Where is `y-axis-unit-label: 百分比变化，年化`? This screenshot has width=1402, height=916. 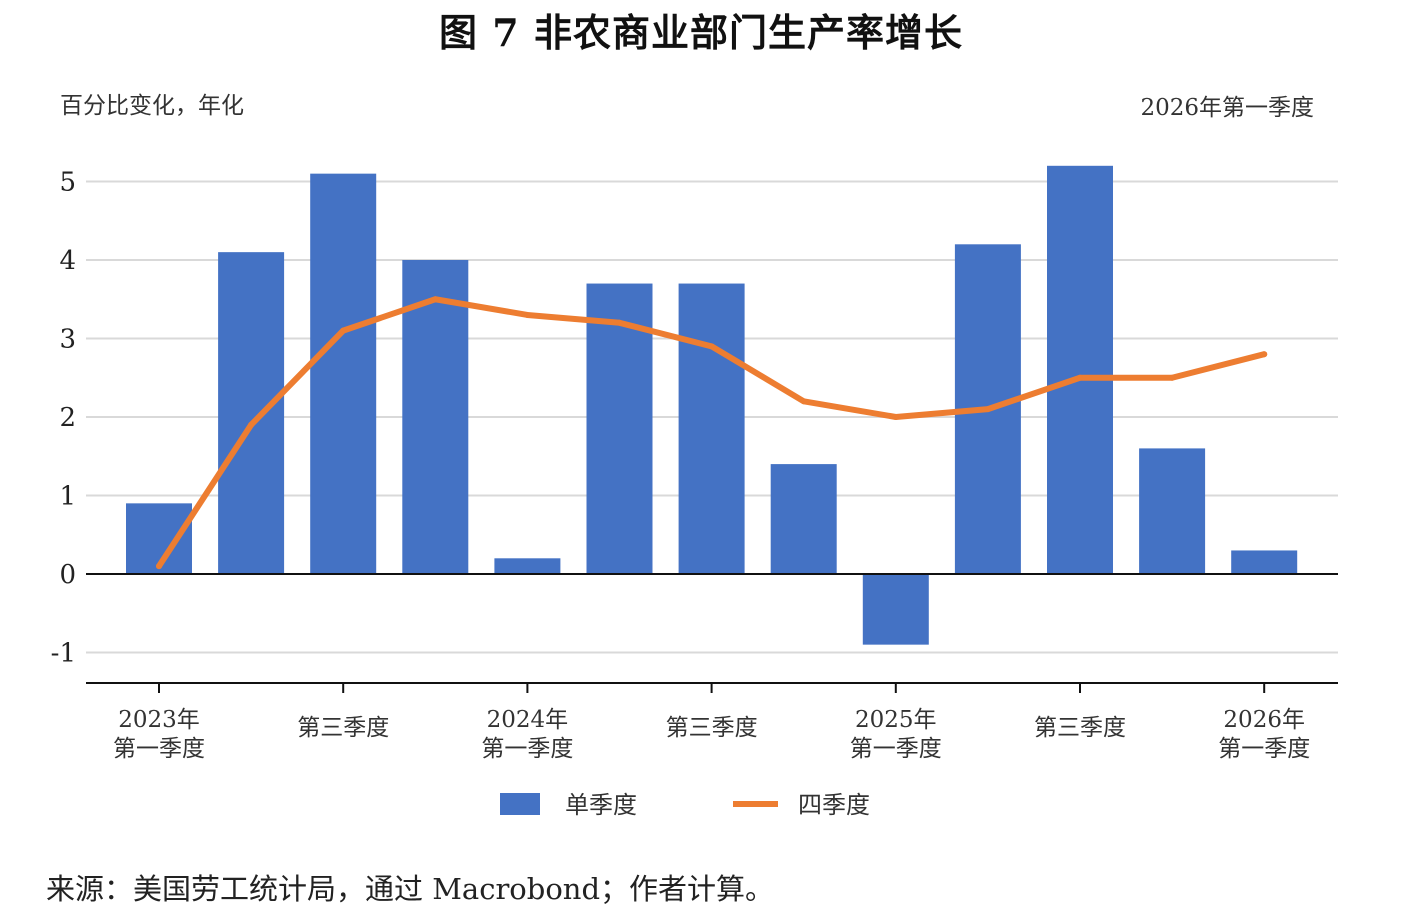 y-axis-unit-label: 百分比变化，年化 is located at coordinates (152, 106).